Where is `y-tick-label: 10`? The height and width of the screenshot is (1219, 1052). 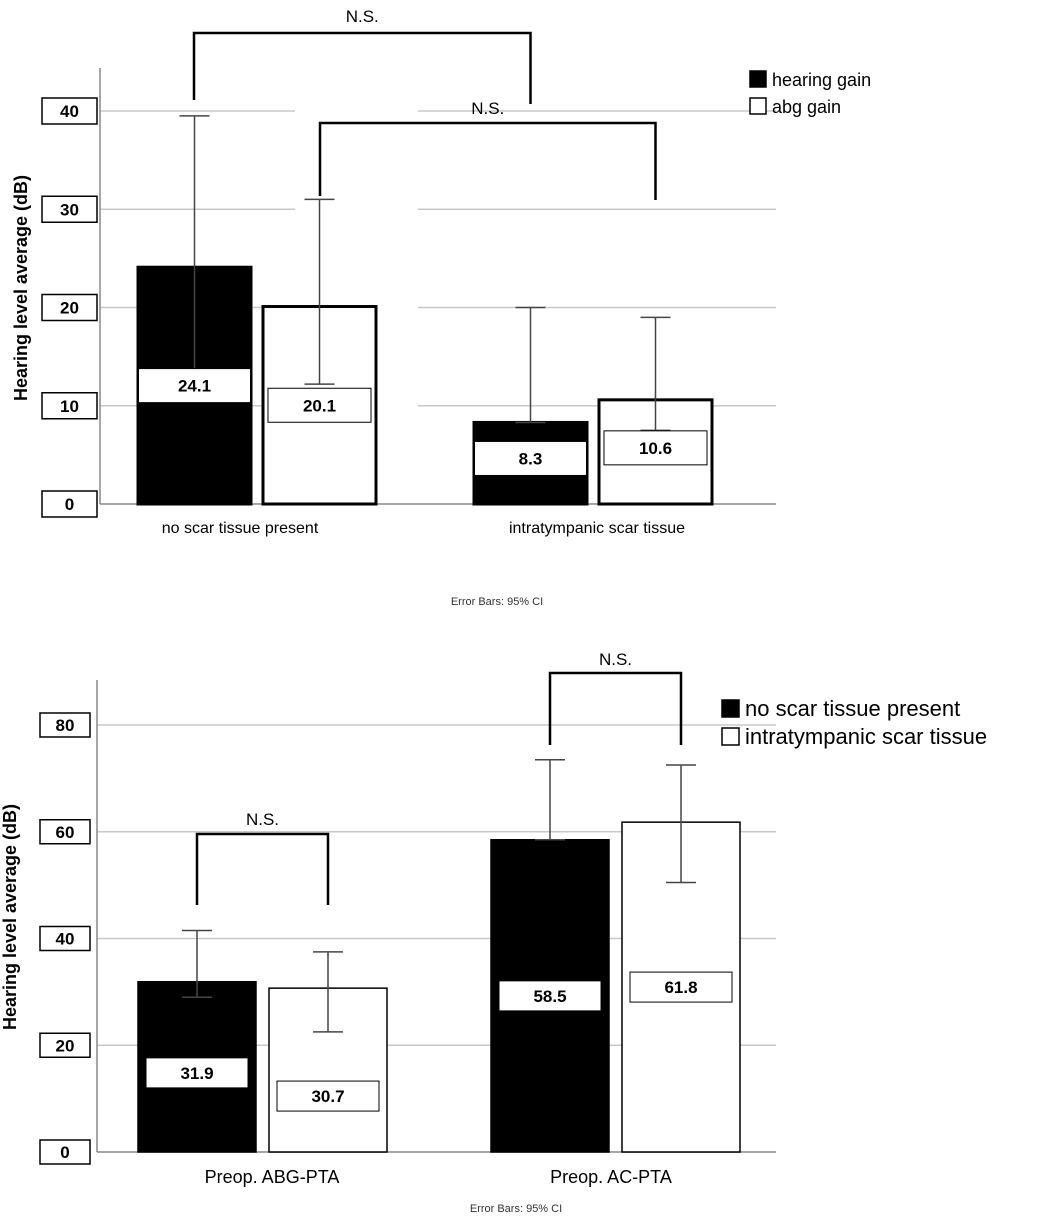 y-tick-label: 10 is located at coordinates (69, 406).